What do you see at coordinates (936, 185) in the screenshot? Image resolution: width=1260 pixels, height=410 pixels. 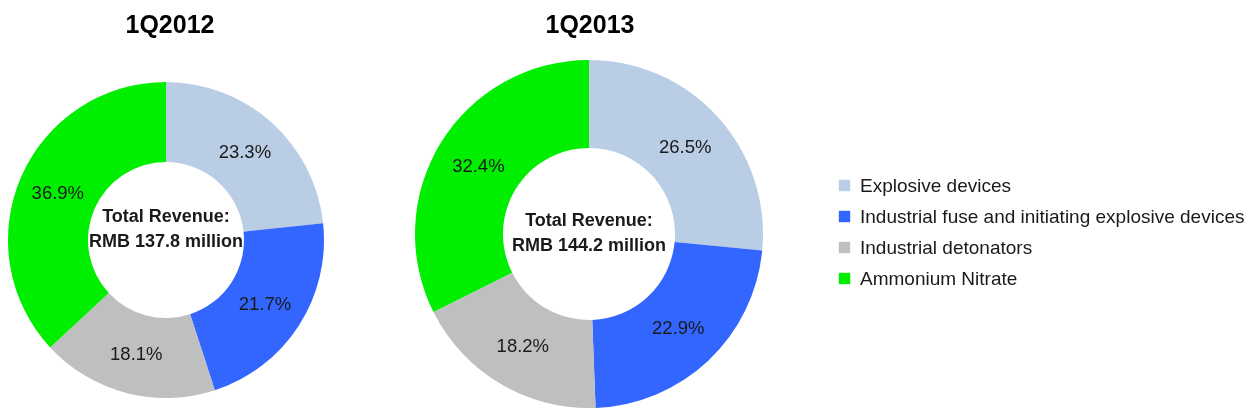 I see `legend-label: Explosive devices` at bounding box center [936, 185].